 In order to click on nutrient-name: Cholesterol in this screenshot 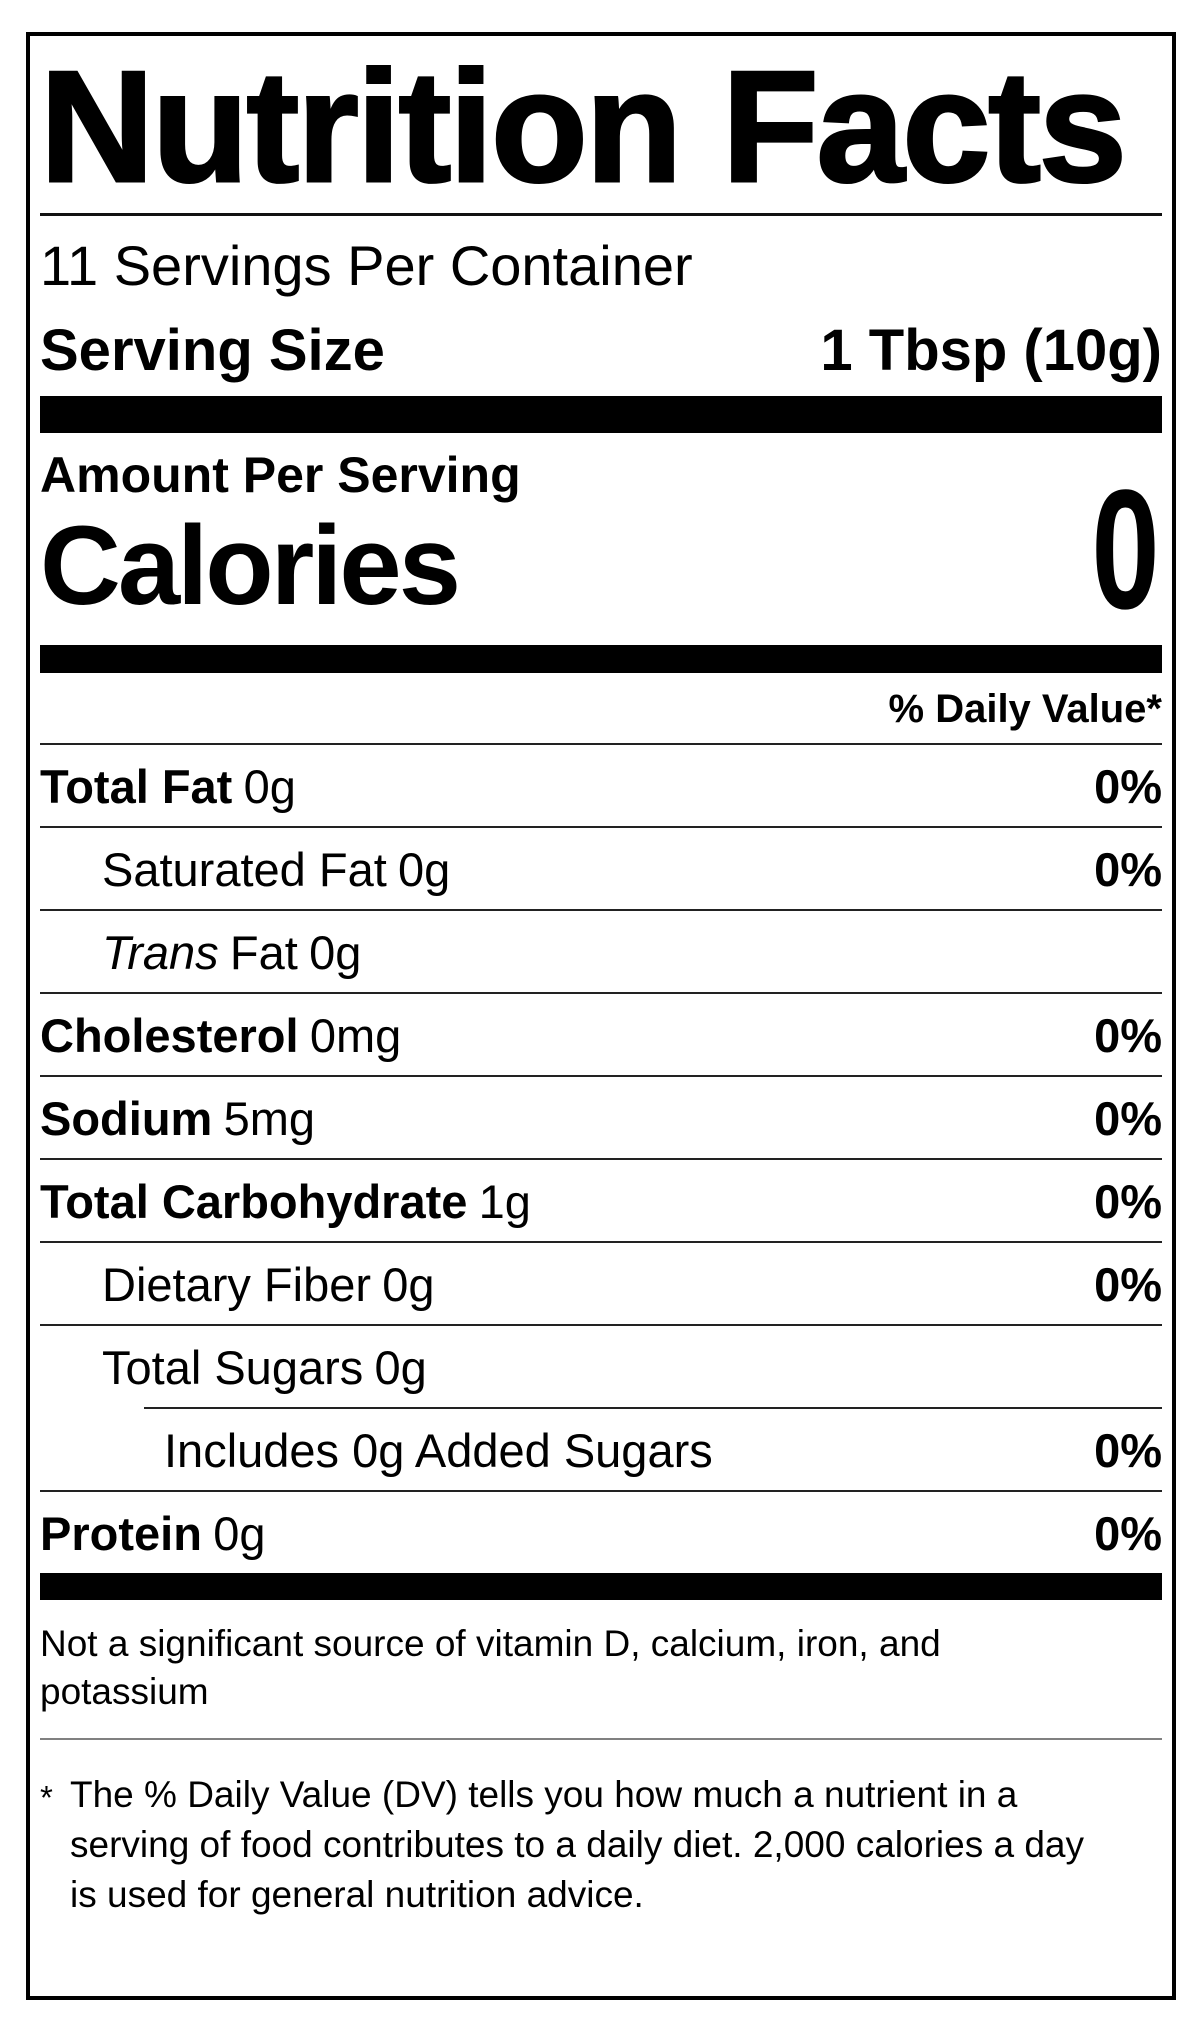, I will do `click(169, 1035)`.